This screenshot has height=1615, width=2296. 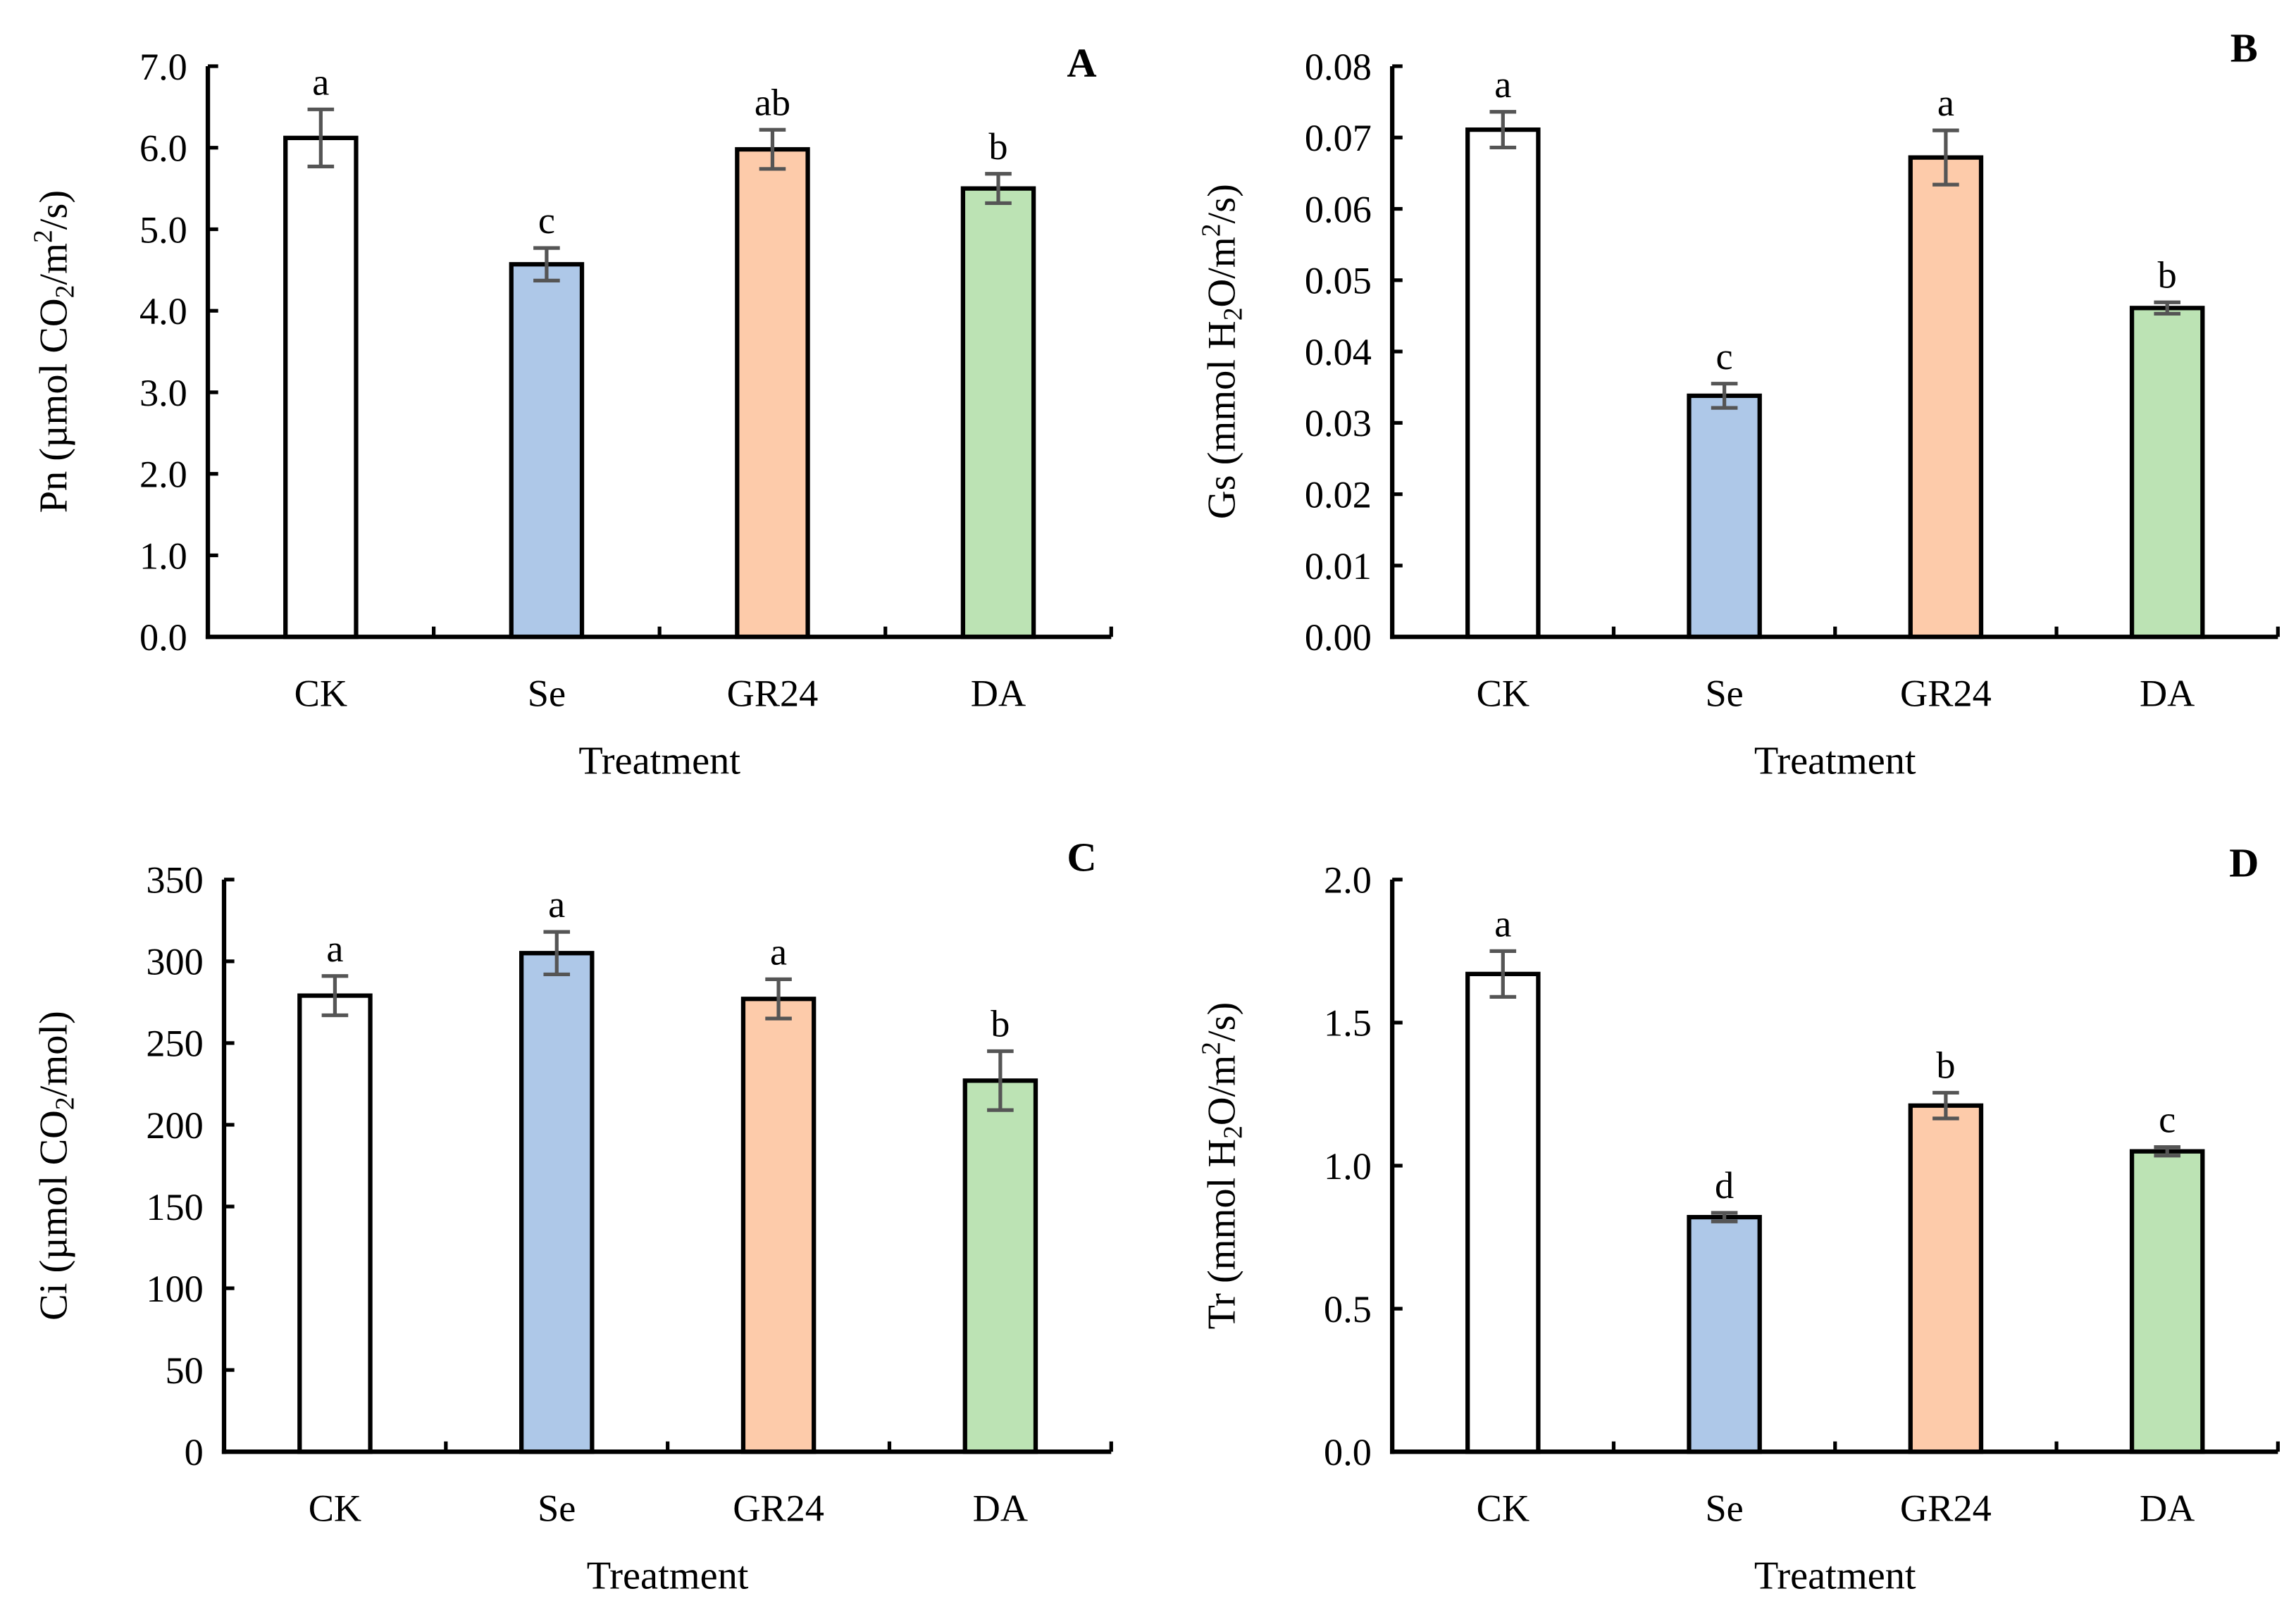 I want to click on y-tick-label: 300, so click(x=174, y=962).